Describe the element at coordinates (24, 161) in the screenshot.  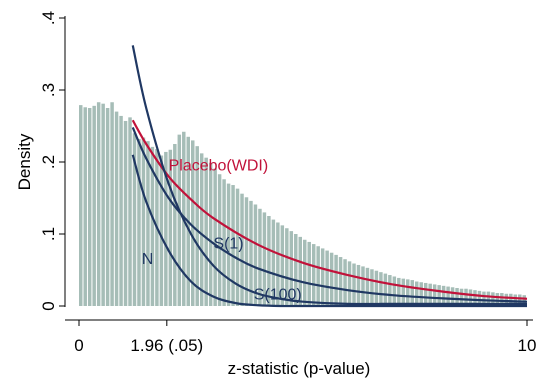
I see `y-axis-title: Density` at that location.